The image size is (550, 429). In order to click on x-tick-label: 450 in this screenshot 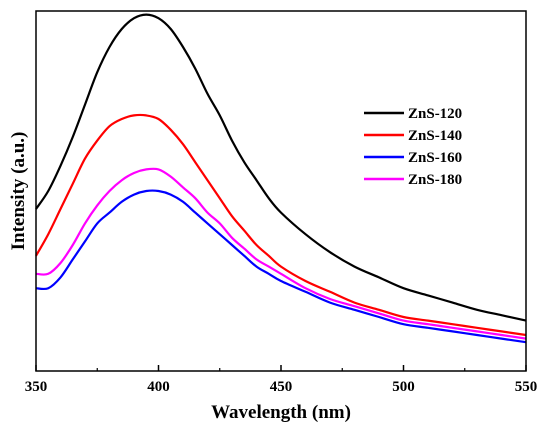, I will do `click(281, 387)`.